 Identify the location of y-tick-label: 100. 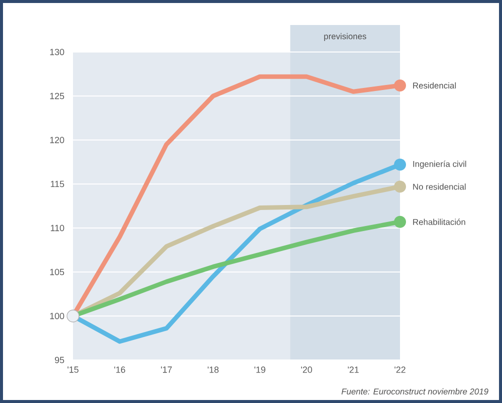
(57, 316).